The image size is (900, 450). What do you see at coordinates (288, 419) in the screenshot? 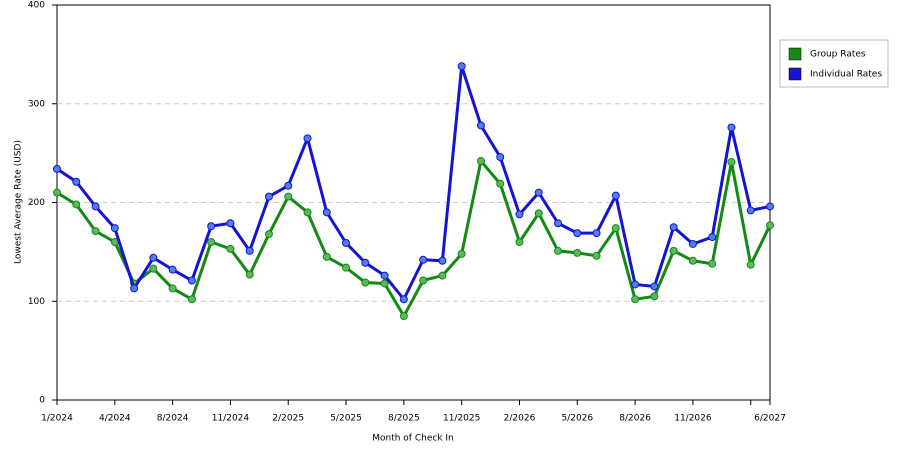
I see `x-tick-label: 2/2025` at bounding box center [288, 419].